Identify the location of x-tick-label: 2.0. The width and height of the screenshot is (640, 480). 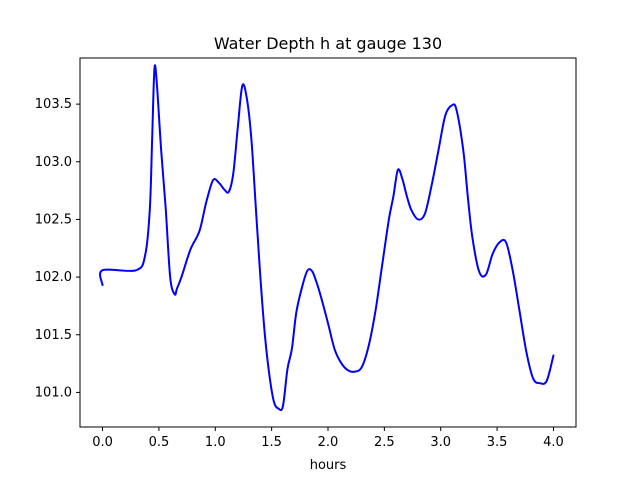
(328, 442).